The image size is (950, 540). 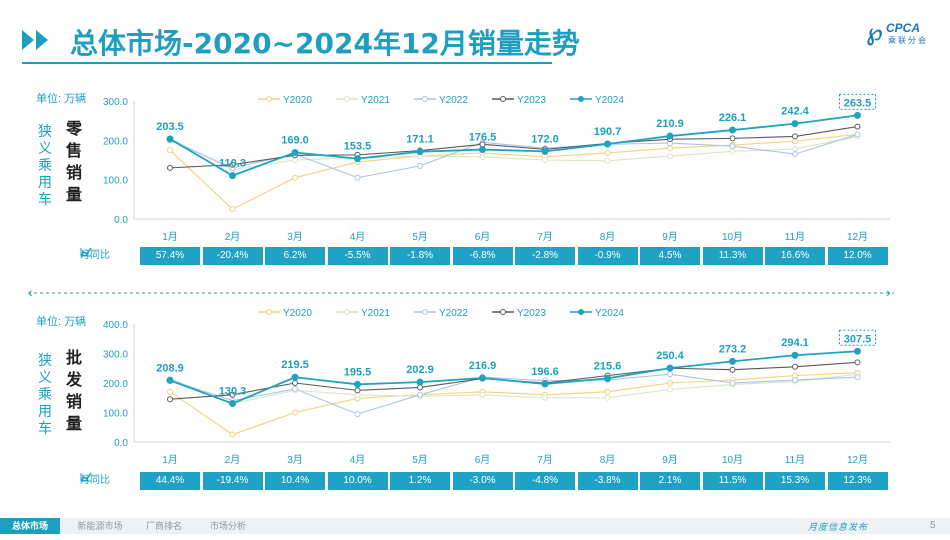 What do you see at coordinates (420, 256) in the screenshot?
I see `mom-cell: -1.8%` at bounding box center [420, 256].